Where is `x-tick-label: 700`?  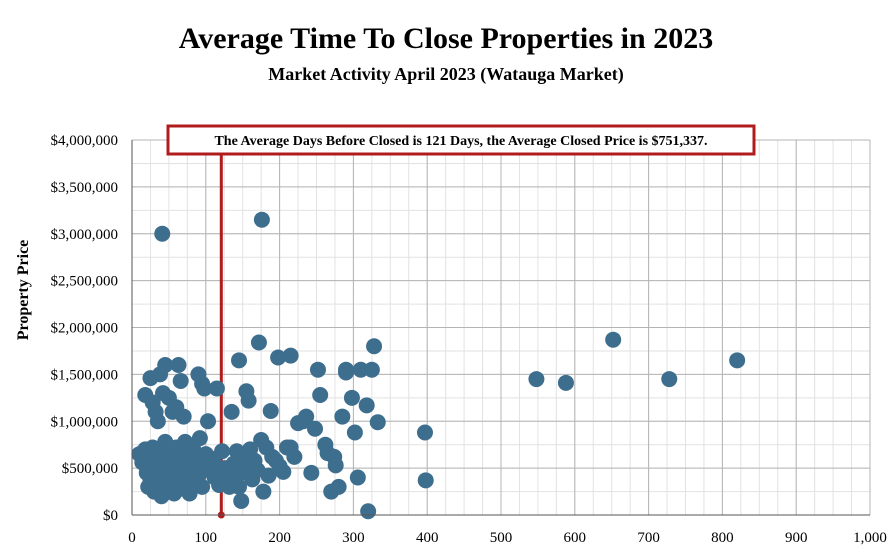 x-tick-label: 700 is located at coordinates (648, 538).